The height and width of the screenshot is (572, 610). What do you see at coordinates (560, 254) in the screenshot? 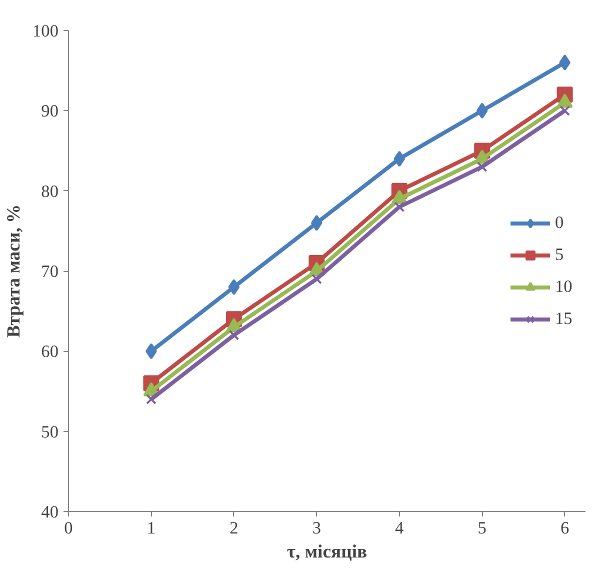
I see `legend-label: 5` at bounding box center [560, 254].